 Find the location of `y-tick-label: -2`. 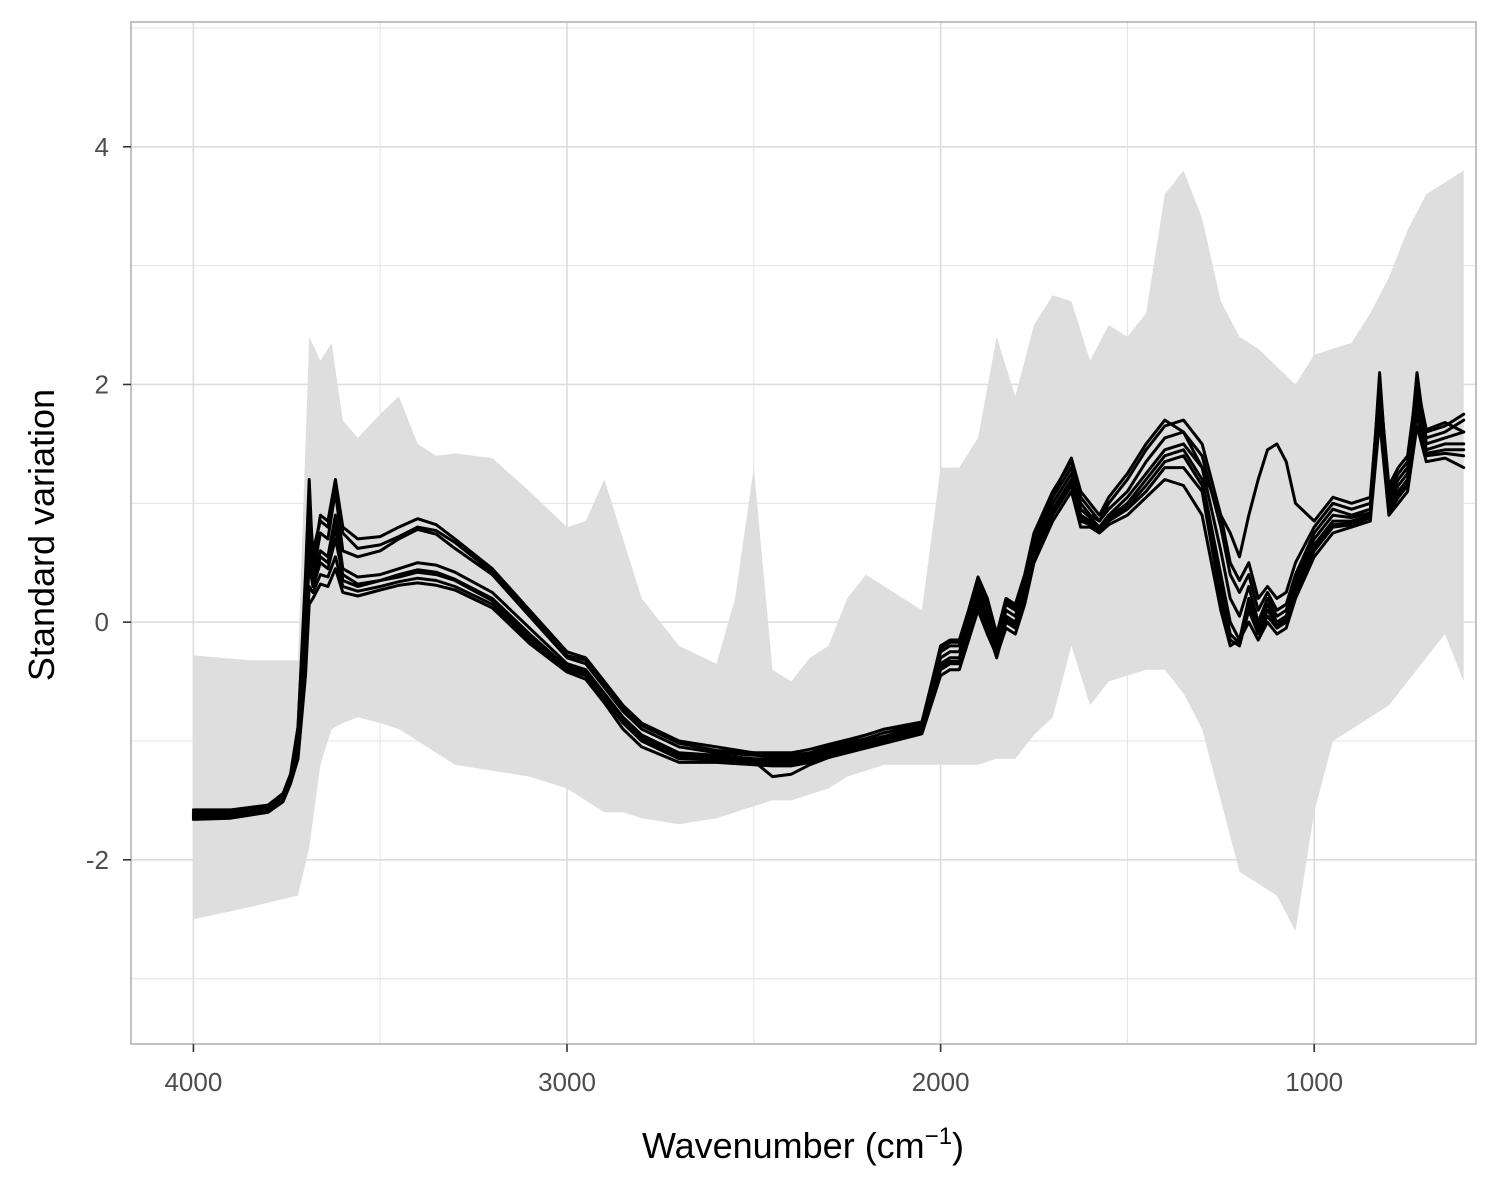

y-tick-label: -2 is located at coordinates (97, 860).